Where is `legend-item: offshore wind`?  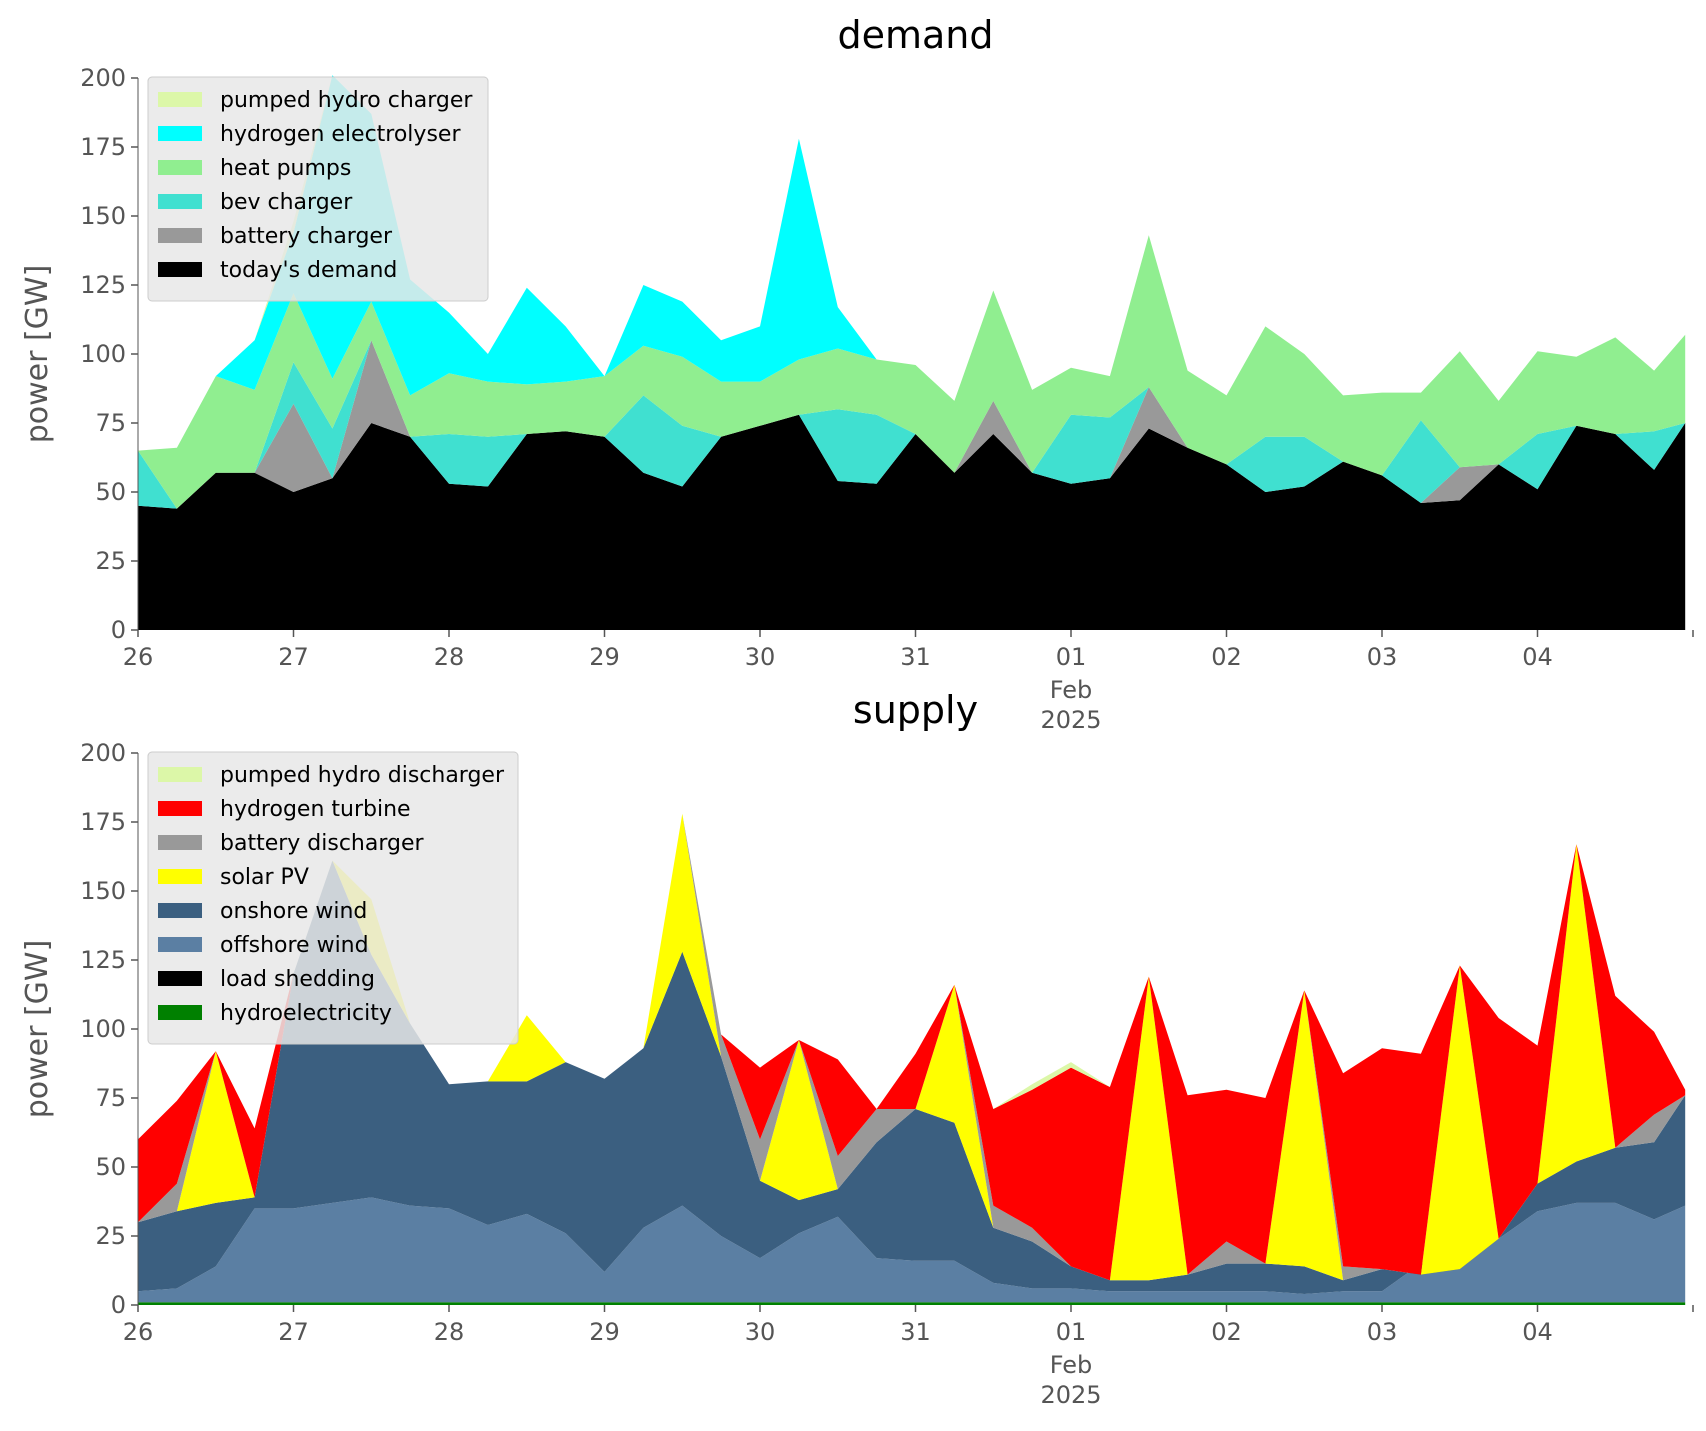
legend-item: offshore wind is located at coordinates (263, 945).